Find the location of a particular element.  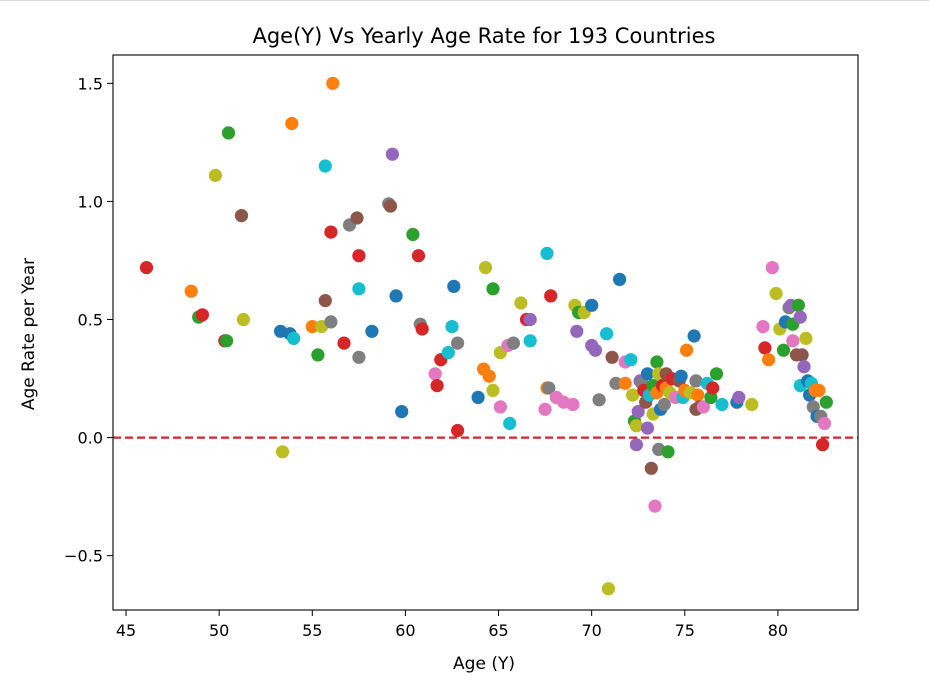

x-tick-label: 70 is located at coordinates (591, 630).